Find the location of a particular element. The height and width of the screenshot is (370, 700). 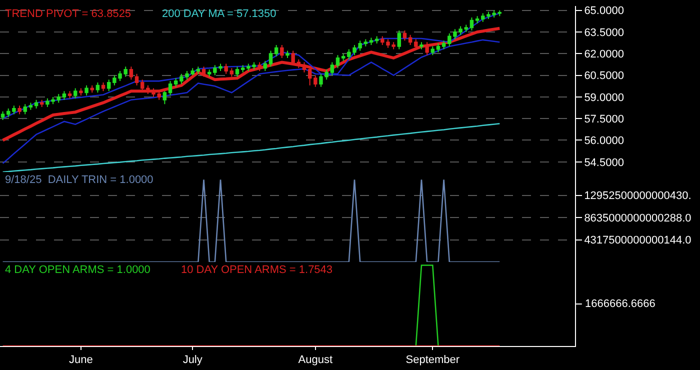

y-tick-label: 8635000000000288.0 is located at coordinates (638, 218).